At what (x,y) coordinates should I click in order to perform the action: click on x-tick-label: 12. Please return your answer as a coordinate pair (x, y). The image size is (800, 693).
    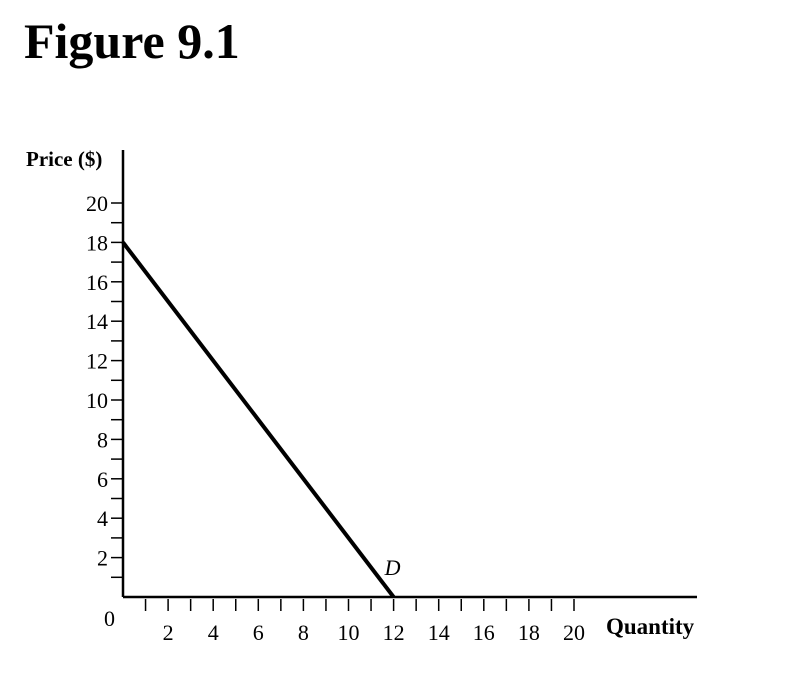
    Looking at the image, I should click on (394, 632).